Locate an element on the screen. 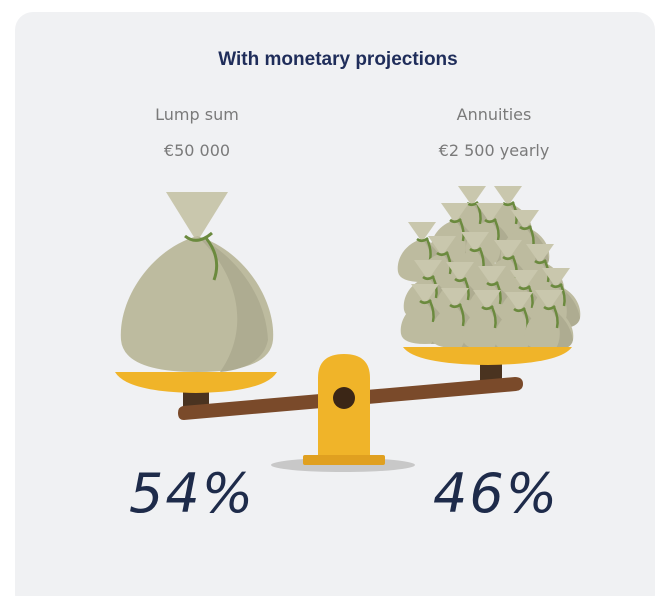 This screenshot has height=596, width=660. pivot is located at coordinates (344, 398).